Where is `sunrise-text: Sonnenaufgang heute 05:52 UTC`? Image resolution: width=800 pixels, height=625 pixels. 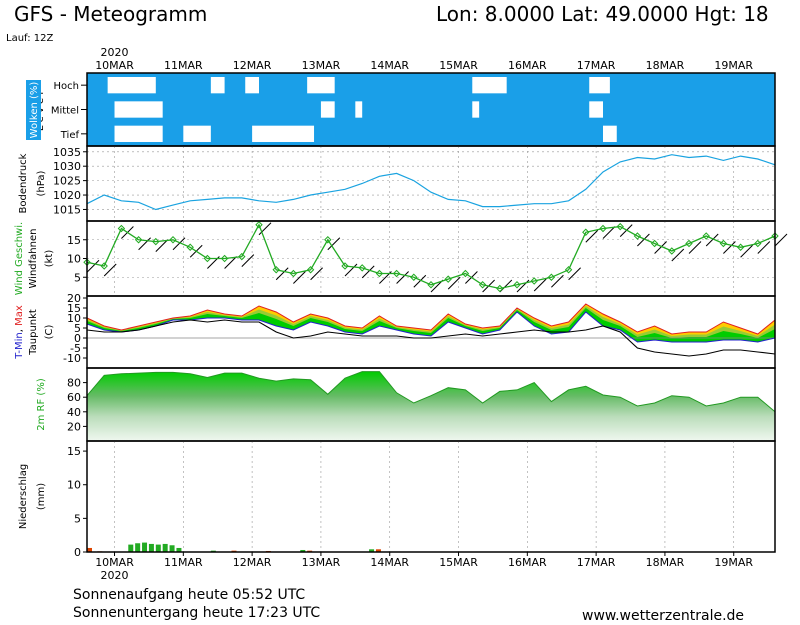 sunrise-text: Sonnenaufgang heute 05:52 UTC is located at coordinates (189, 595).